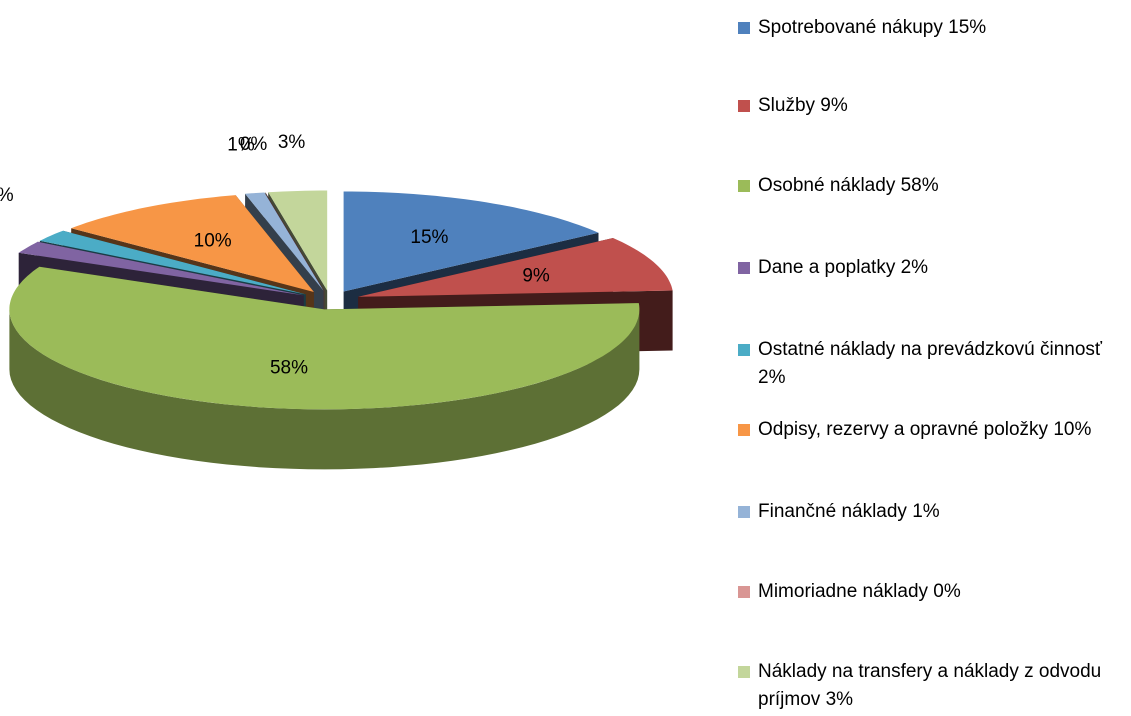  What do you see at coordinates (254, 144) in the screenshot?
I see `data-label: 0%` at bounding box center [254, 144].